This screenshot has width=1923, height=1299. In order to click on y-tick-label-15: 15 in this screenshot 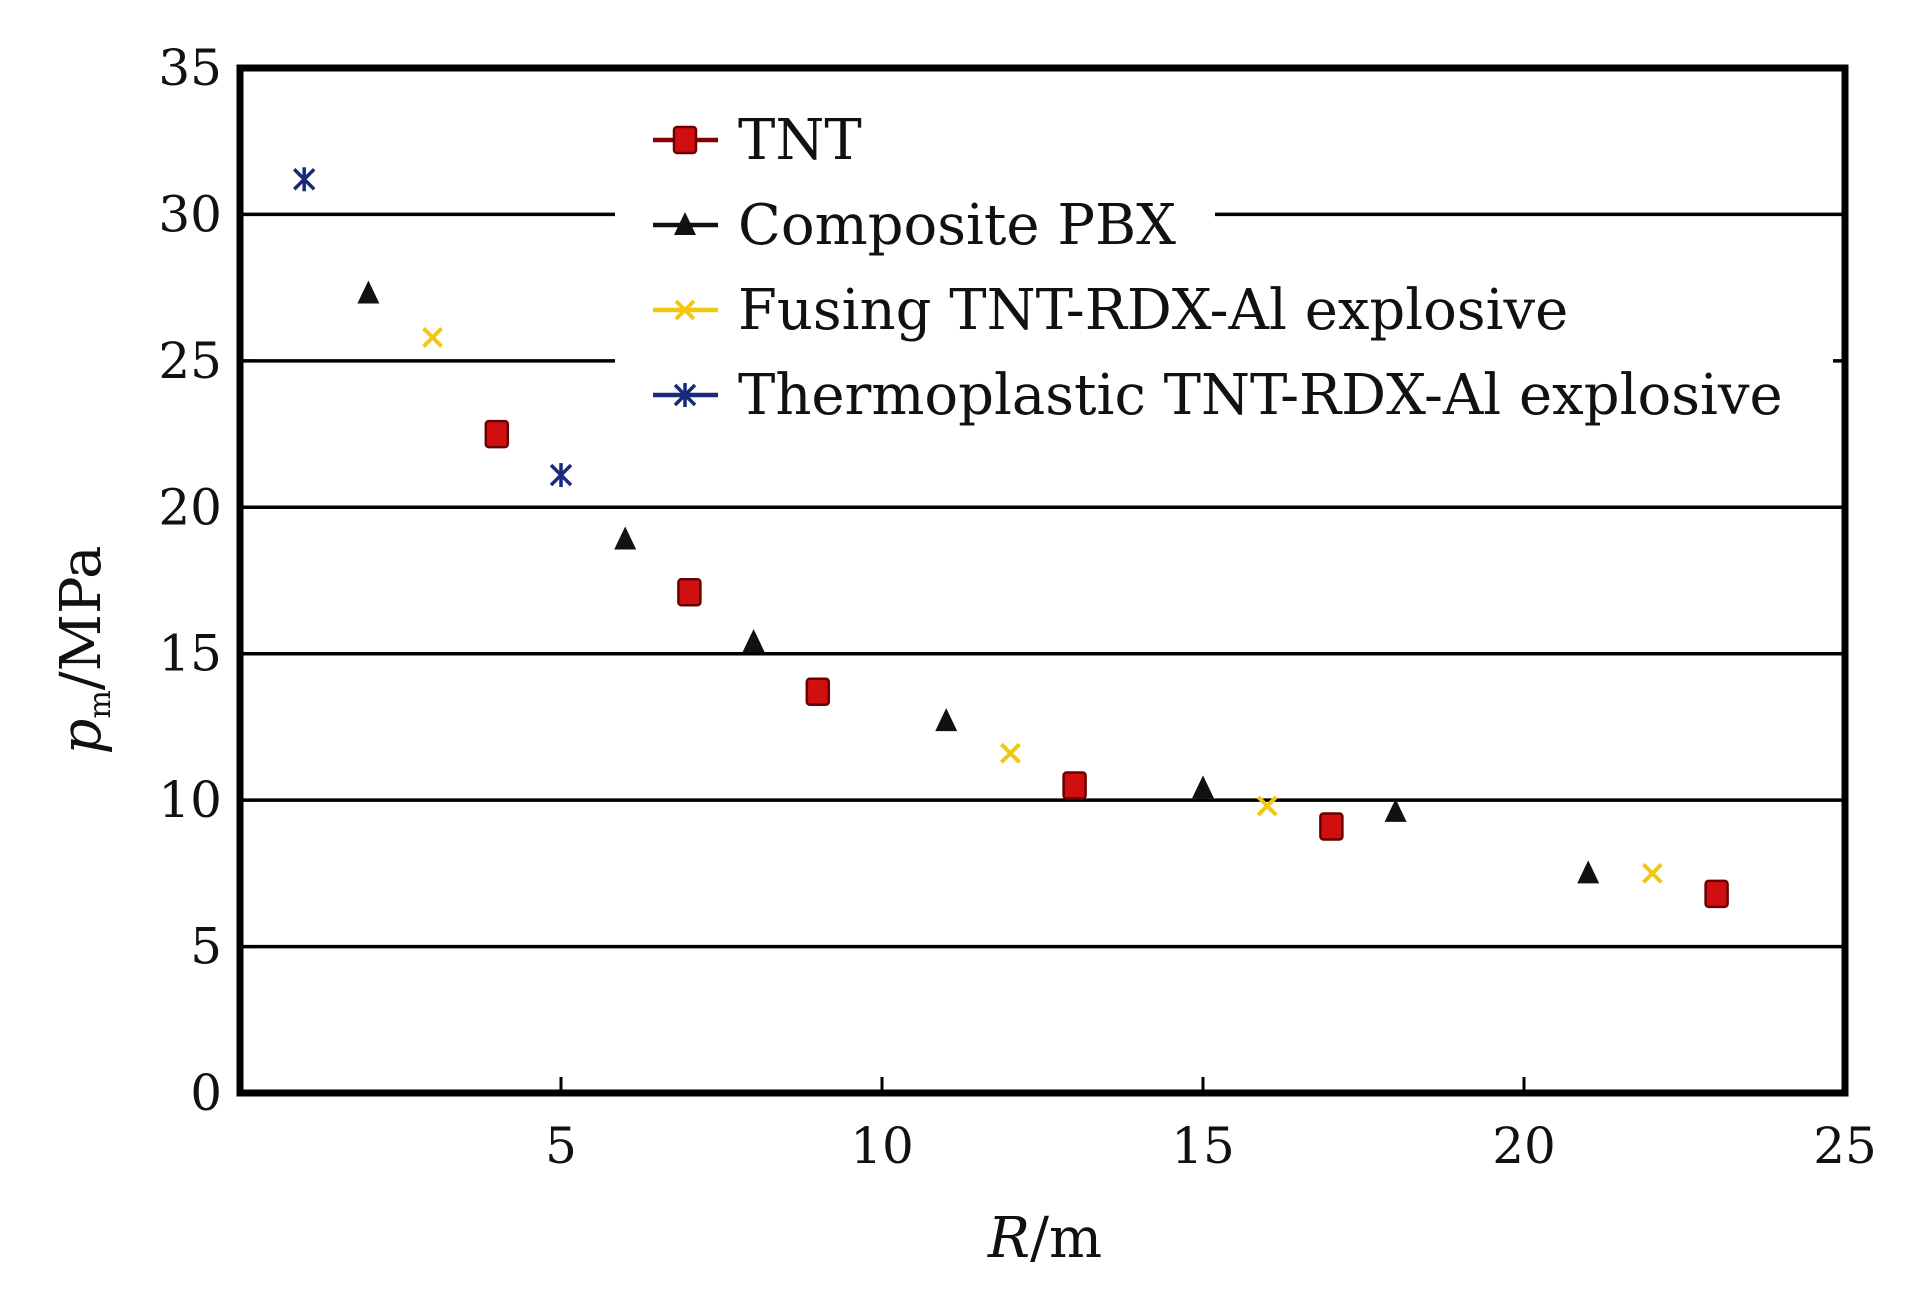, I will do `click(190, 654)`.